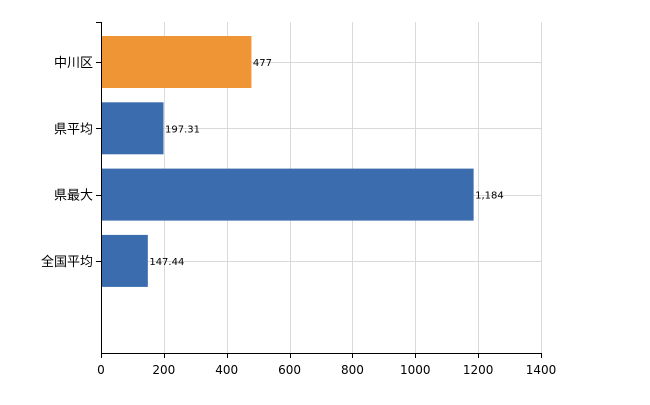  What do you see at coordinates (182, 129) in the screenshot?
I see `data-label: 197.31` at bounding box center [182, 129].